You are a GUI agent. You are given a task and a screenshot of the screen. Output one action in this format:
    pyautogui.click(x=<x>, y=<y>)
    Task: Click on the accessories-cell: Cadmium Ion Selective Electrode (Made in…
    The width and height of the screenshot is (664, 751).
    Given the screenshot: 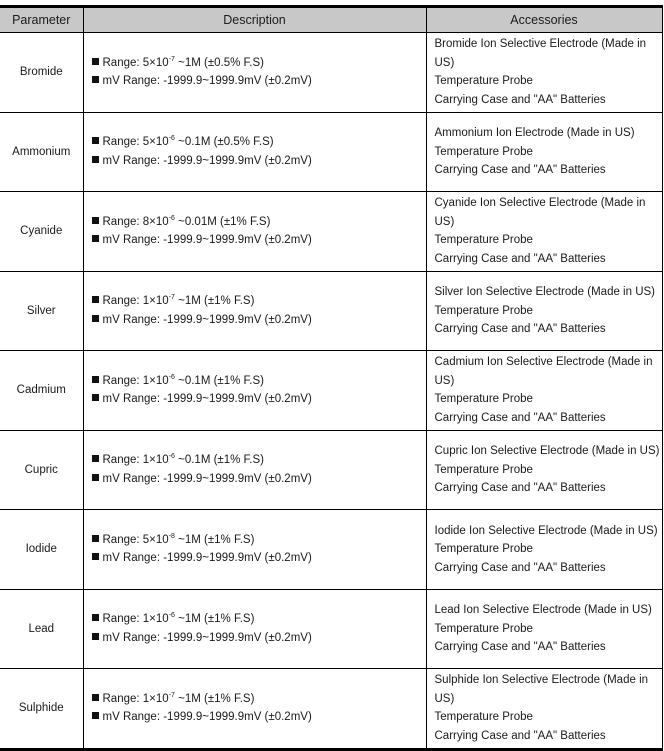 What is the action you would take?
    pyautogui.click(x=544, y=390)
    